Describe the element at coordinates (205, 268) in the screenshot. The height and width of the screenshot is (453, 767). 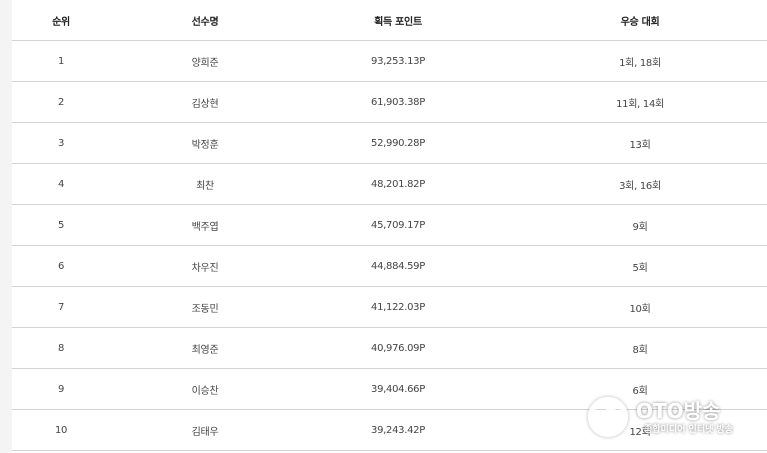
I see `player-name-cell: 차우진` at that location.